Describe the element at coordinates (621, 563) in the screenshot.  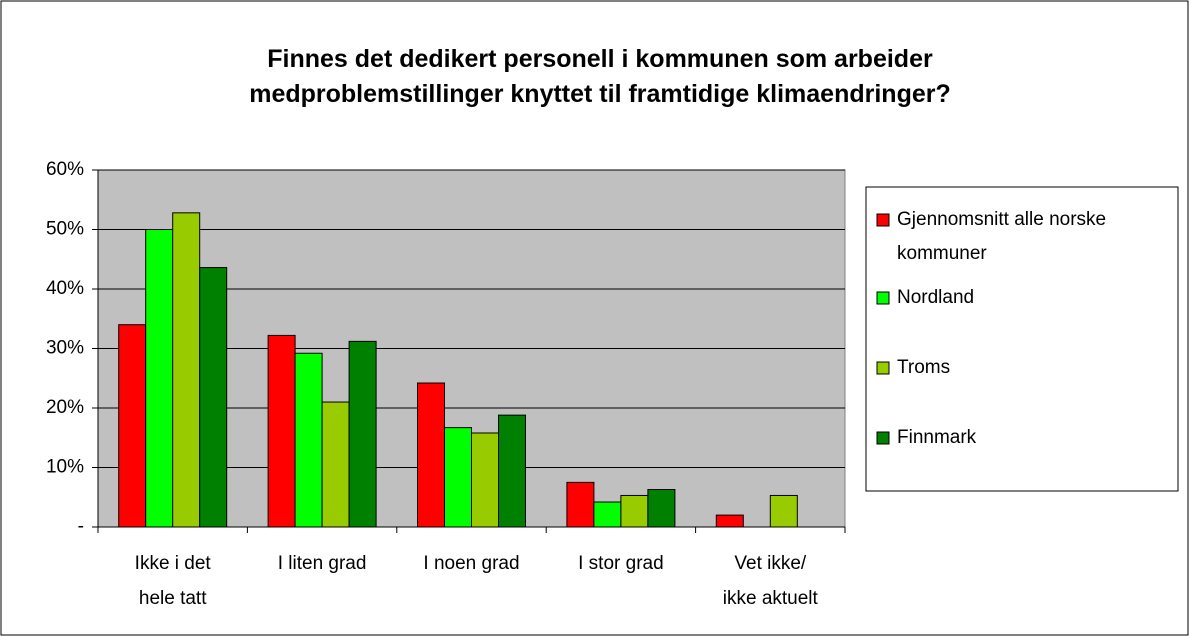
I see `x-tick-label: I stor grad` at that location.